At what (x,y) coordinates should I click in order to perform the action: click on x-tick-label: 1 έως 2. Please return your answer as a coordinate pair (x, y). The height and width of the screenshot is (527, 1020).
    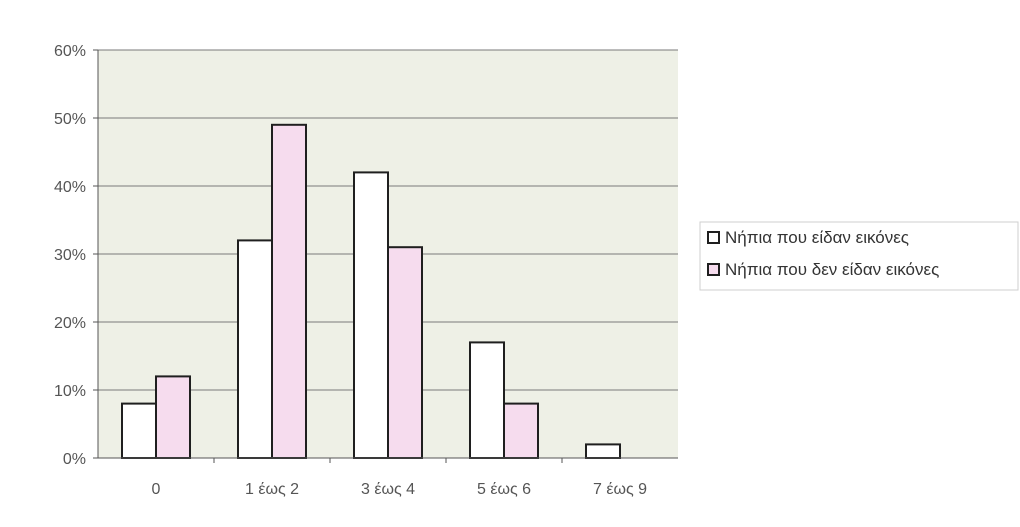
    Looking at the image, I should click on (272, 489).